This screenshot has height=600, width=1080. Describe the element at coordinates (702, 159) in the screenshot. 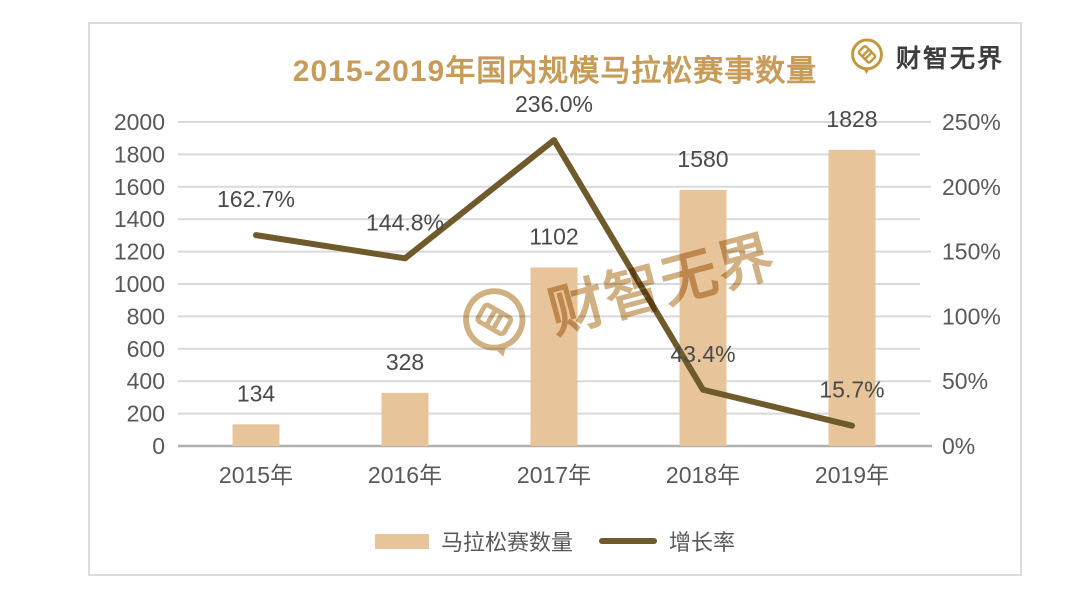

I see `bar-value-label: 1580` at that location.